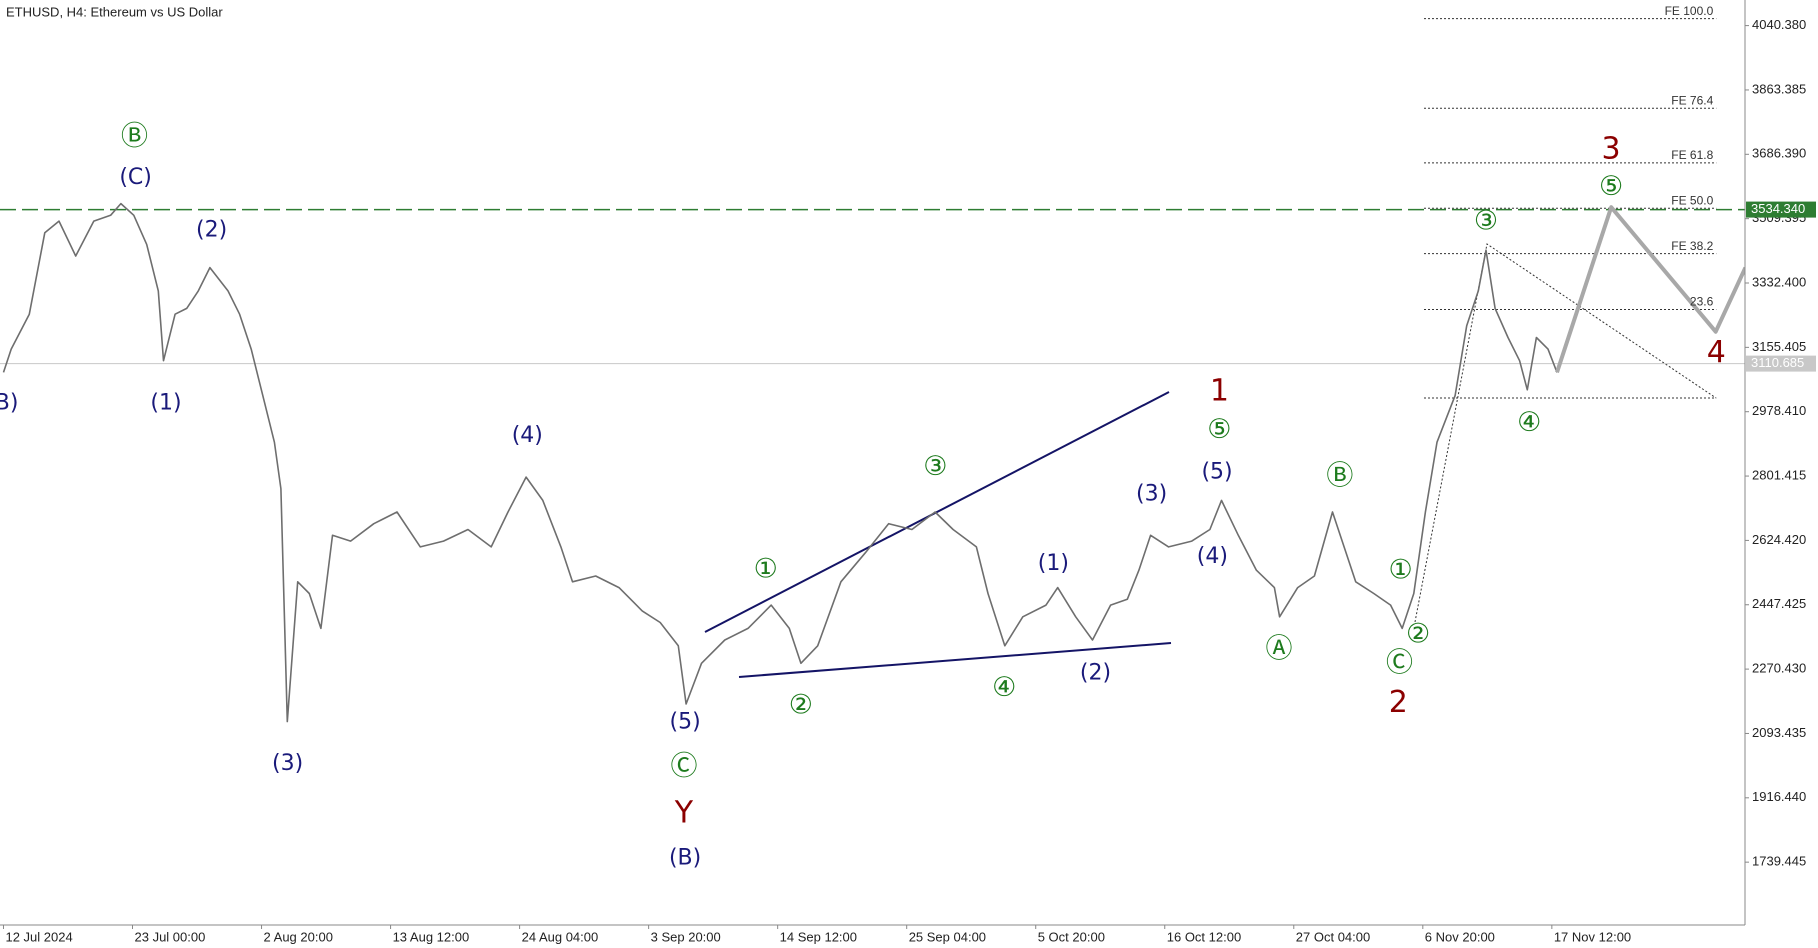  I want to click on price-tag-label: 3534.340, so click(1778, 208).